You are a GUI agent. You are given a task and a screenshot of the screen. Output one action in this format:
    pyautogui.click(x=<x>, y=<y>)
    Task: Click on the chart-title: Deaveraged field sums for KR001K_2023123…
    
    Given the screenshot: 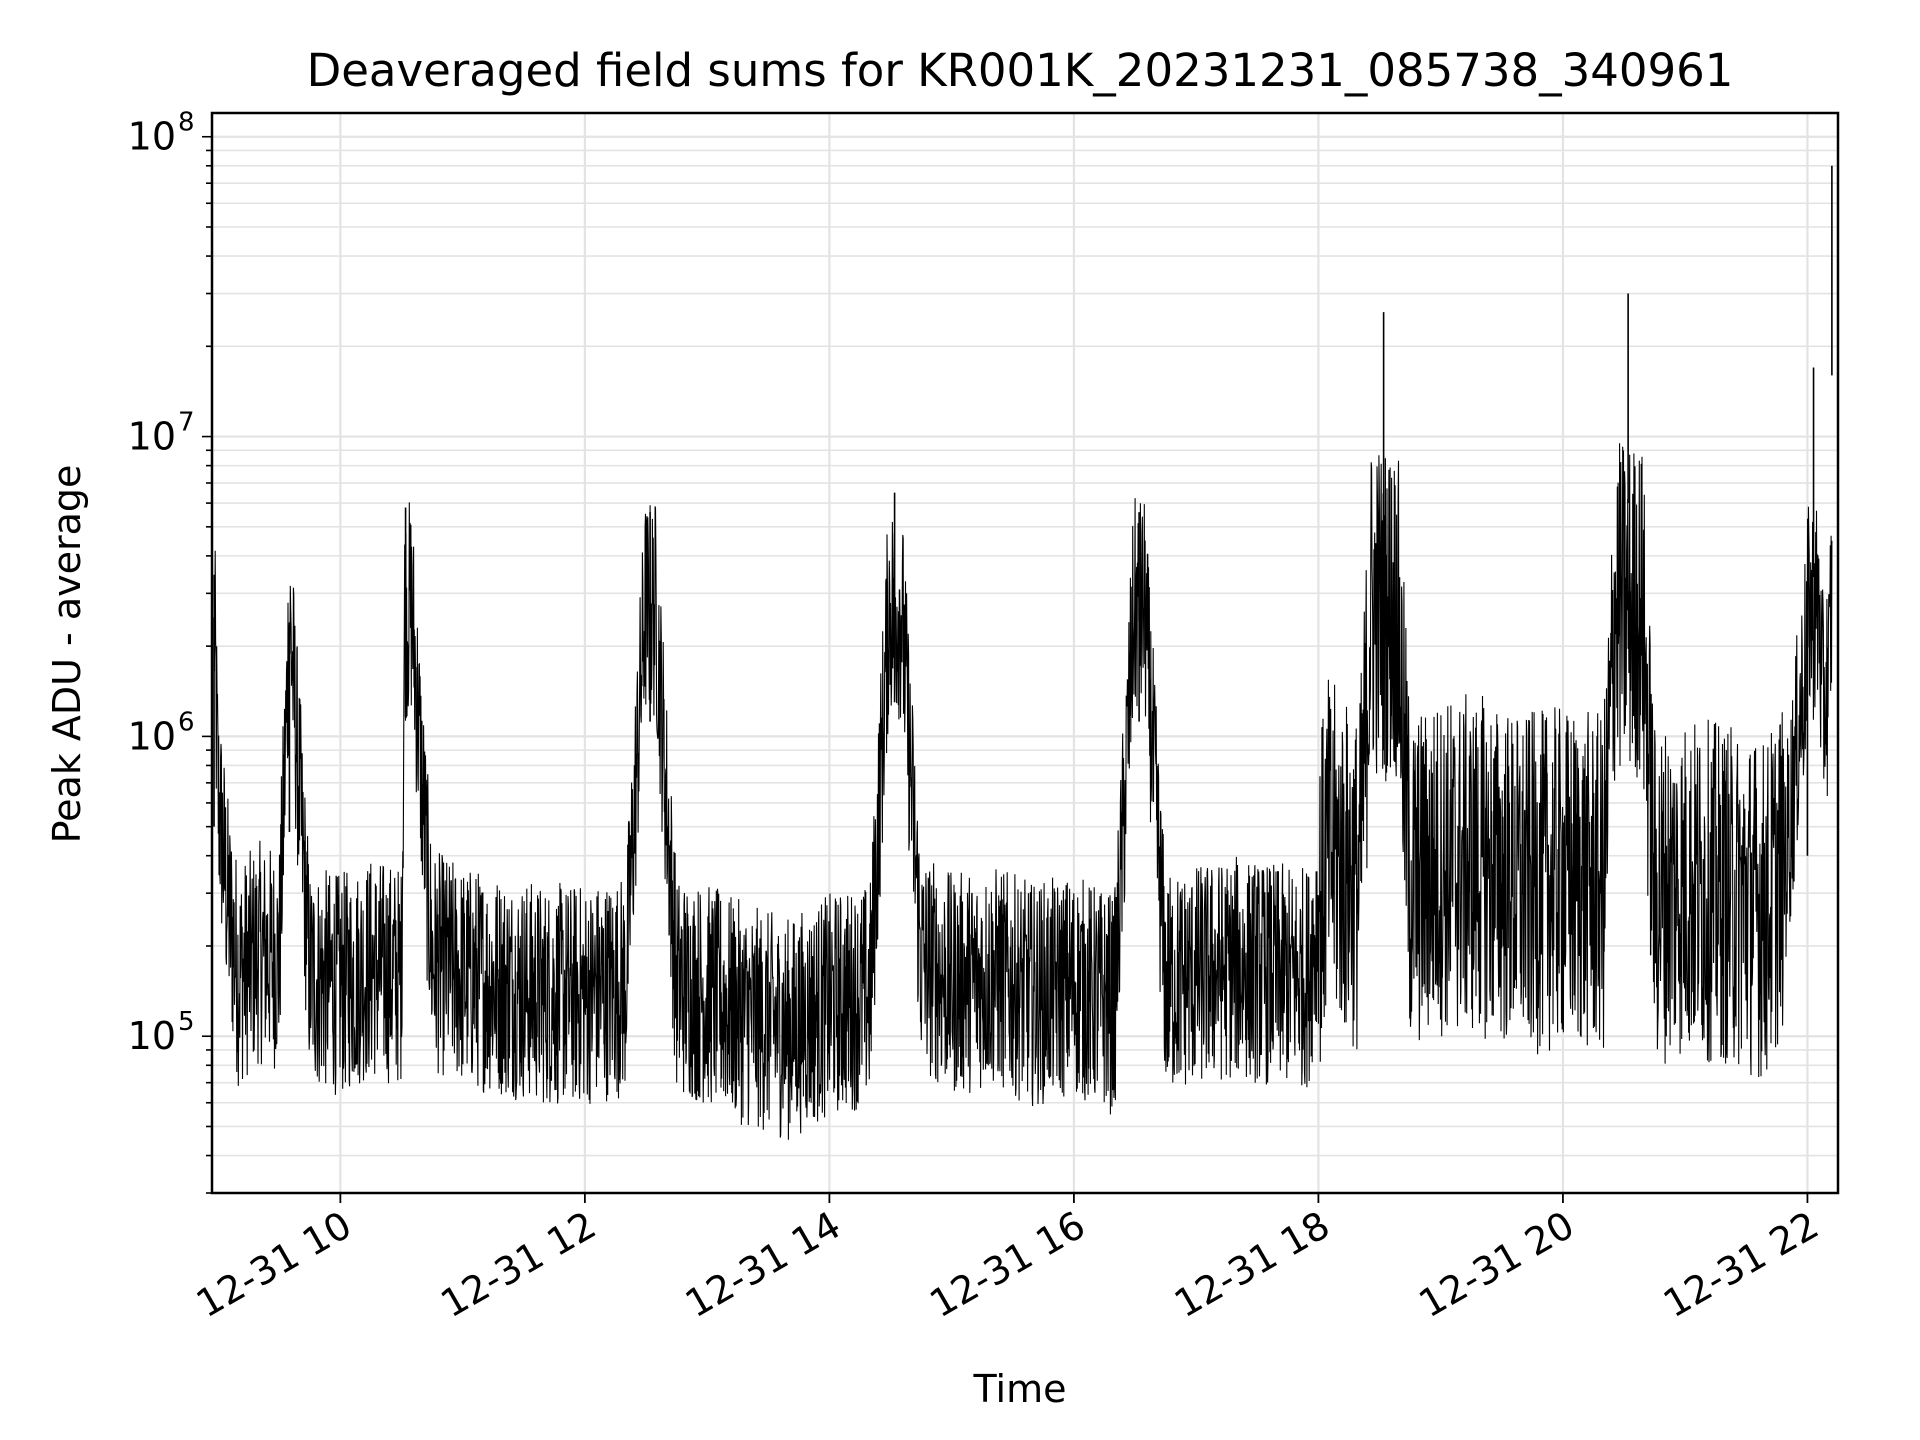 What is the action you would take?
    pyautogui.click(x=1020, y=70)
    